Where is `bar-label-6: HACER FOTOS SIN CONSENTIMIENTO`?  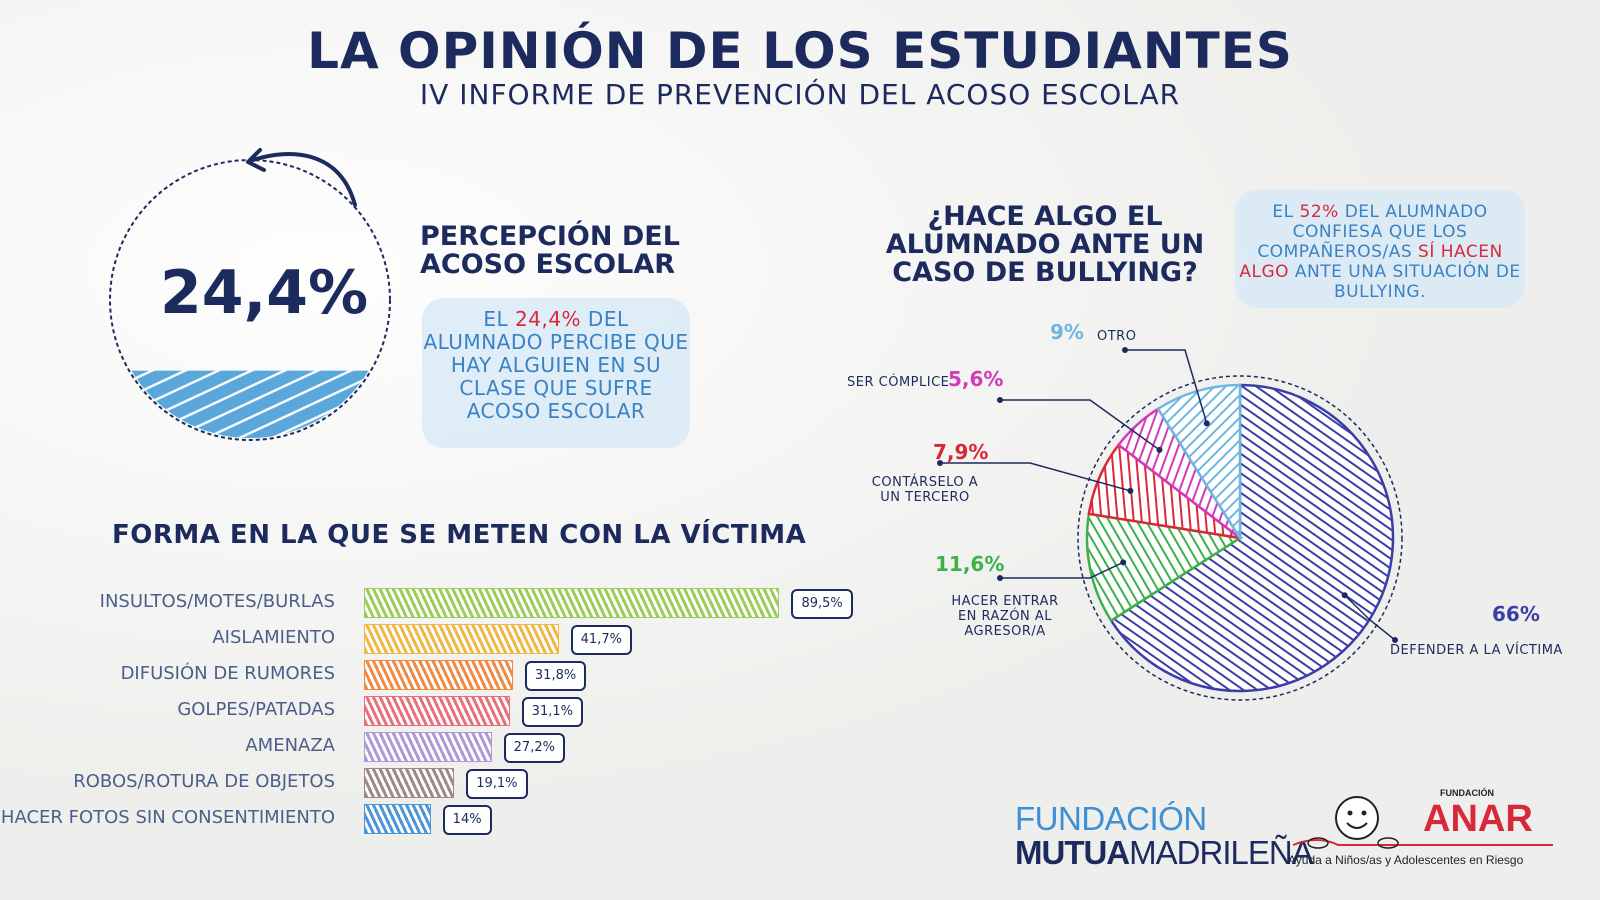 bar-label-6: HACER FOTOS SIN CONSENTIMIENTO is located at coordinates (167, 817).